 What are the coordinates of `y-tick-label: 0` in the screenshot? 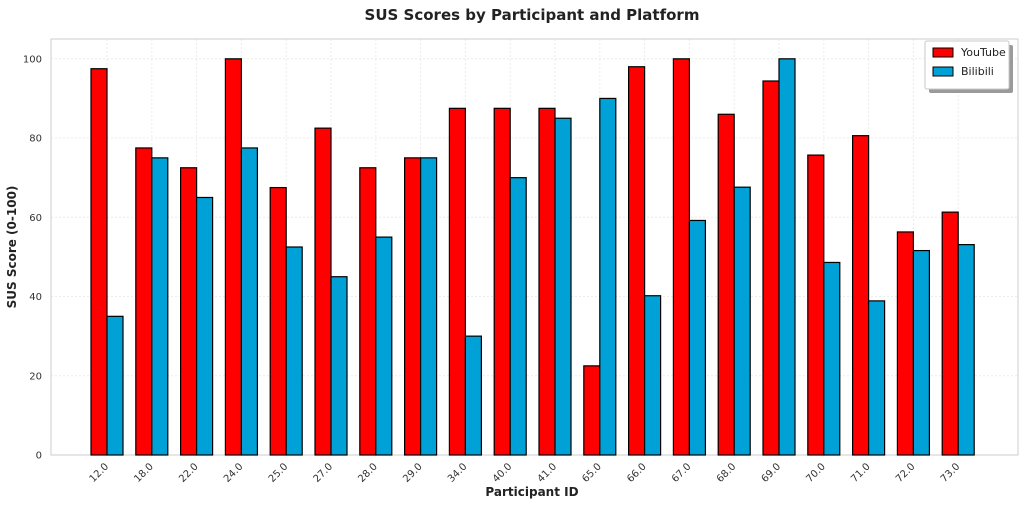 It's located at (39, 456).